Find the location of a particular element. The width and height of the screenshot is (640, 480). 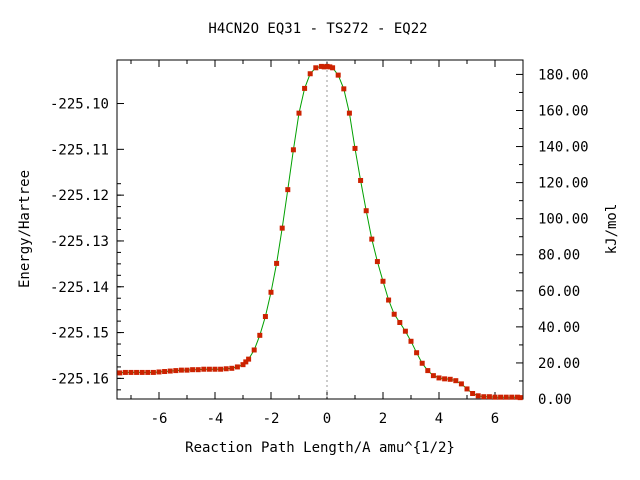

x-tick-label: 4 is located at coordinates (439, 419).